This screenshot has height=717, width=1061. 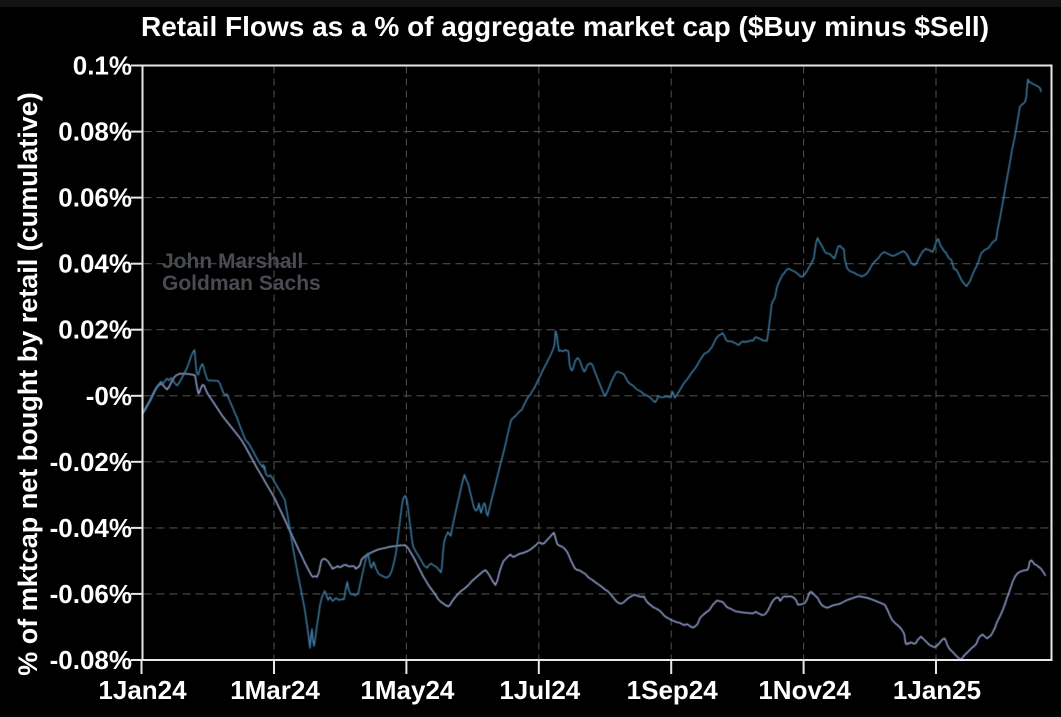 What do you see at coordinates (109, 396) in the screenshot?
I see `svg-text: -0%` at bounding box center [109, 396].